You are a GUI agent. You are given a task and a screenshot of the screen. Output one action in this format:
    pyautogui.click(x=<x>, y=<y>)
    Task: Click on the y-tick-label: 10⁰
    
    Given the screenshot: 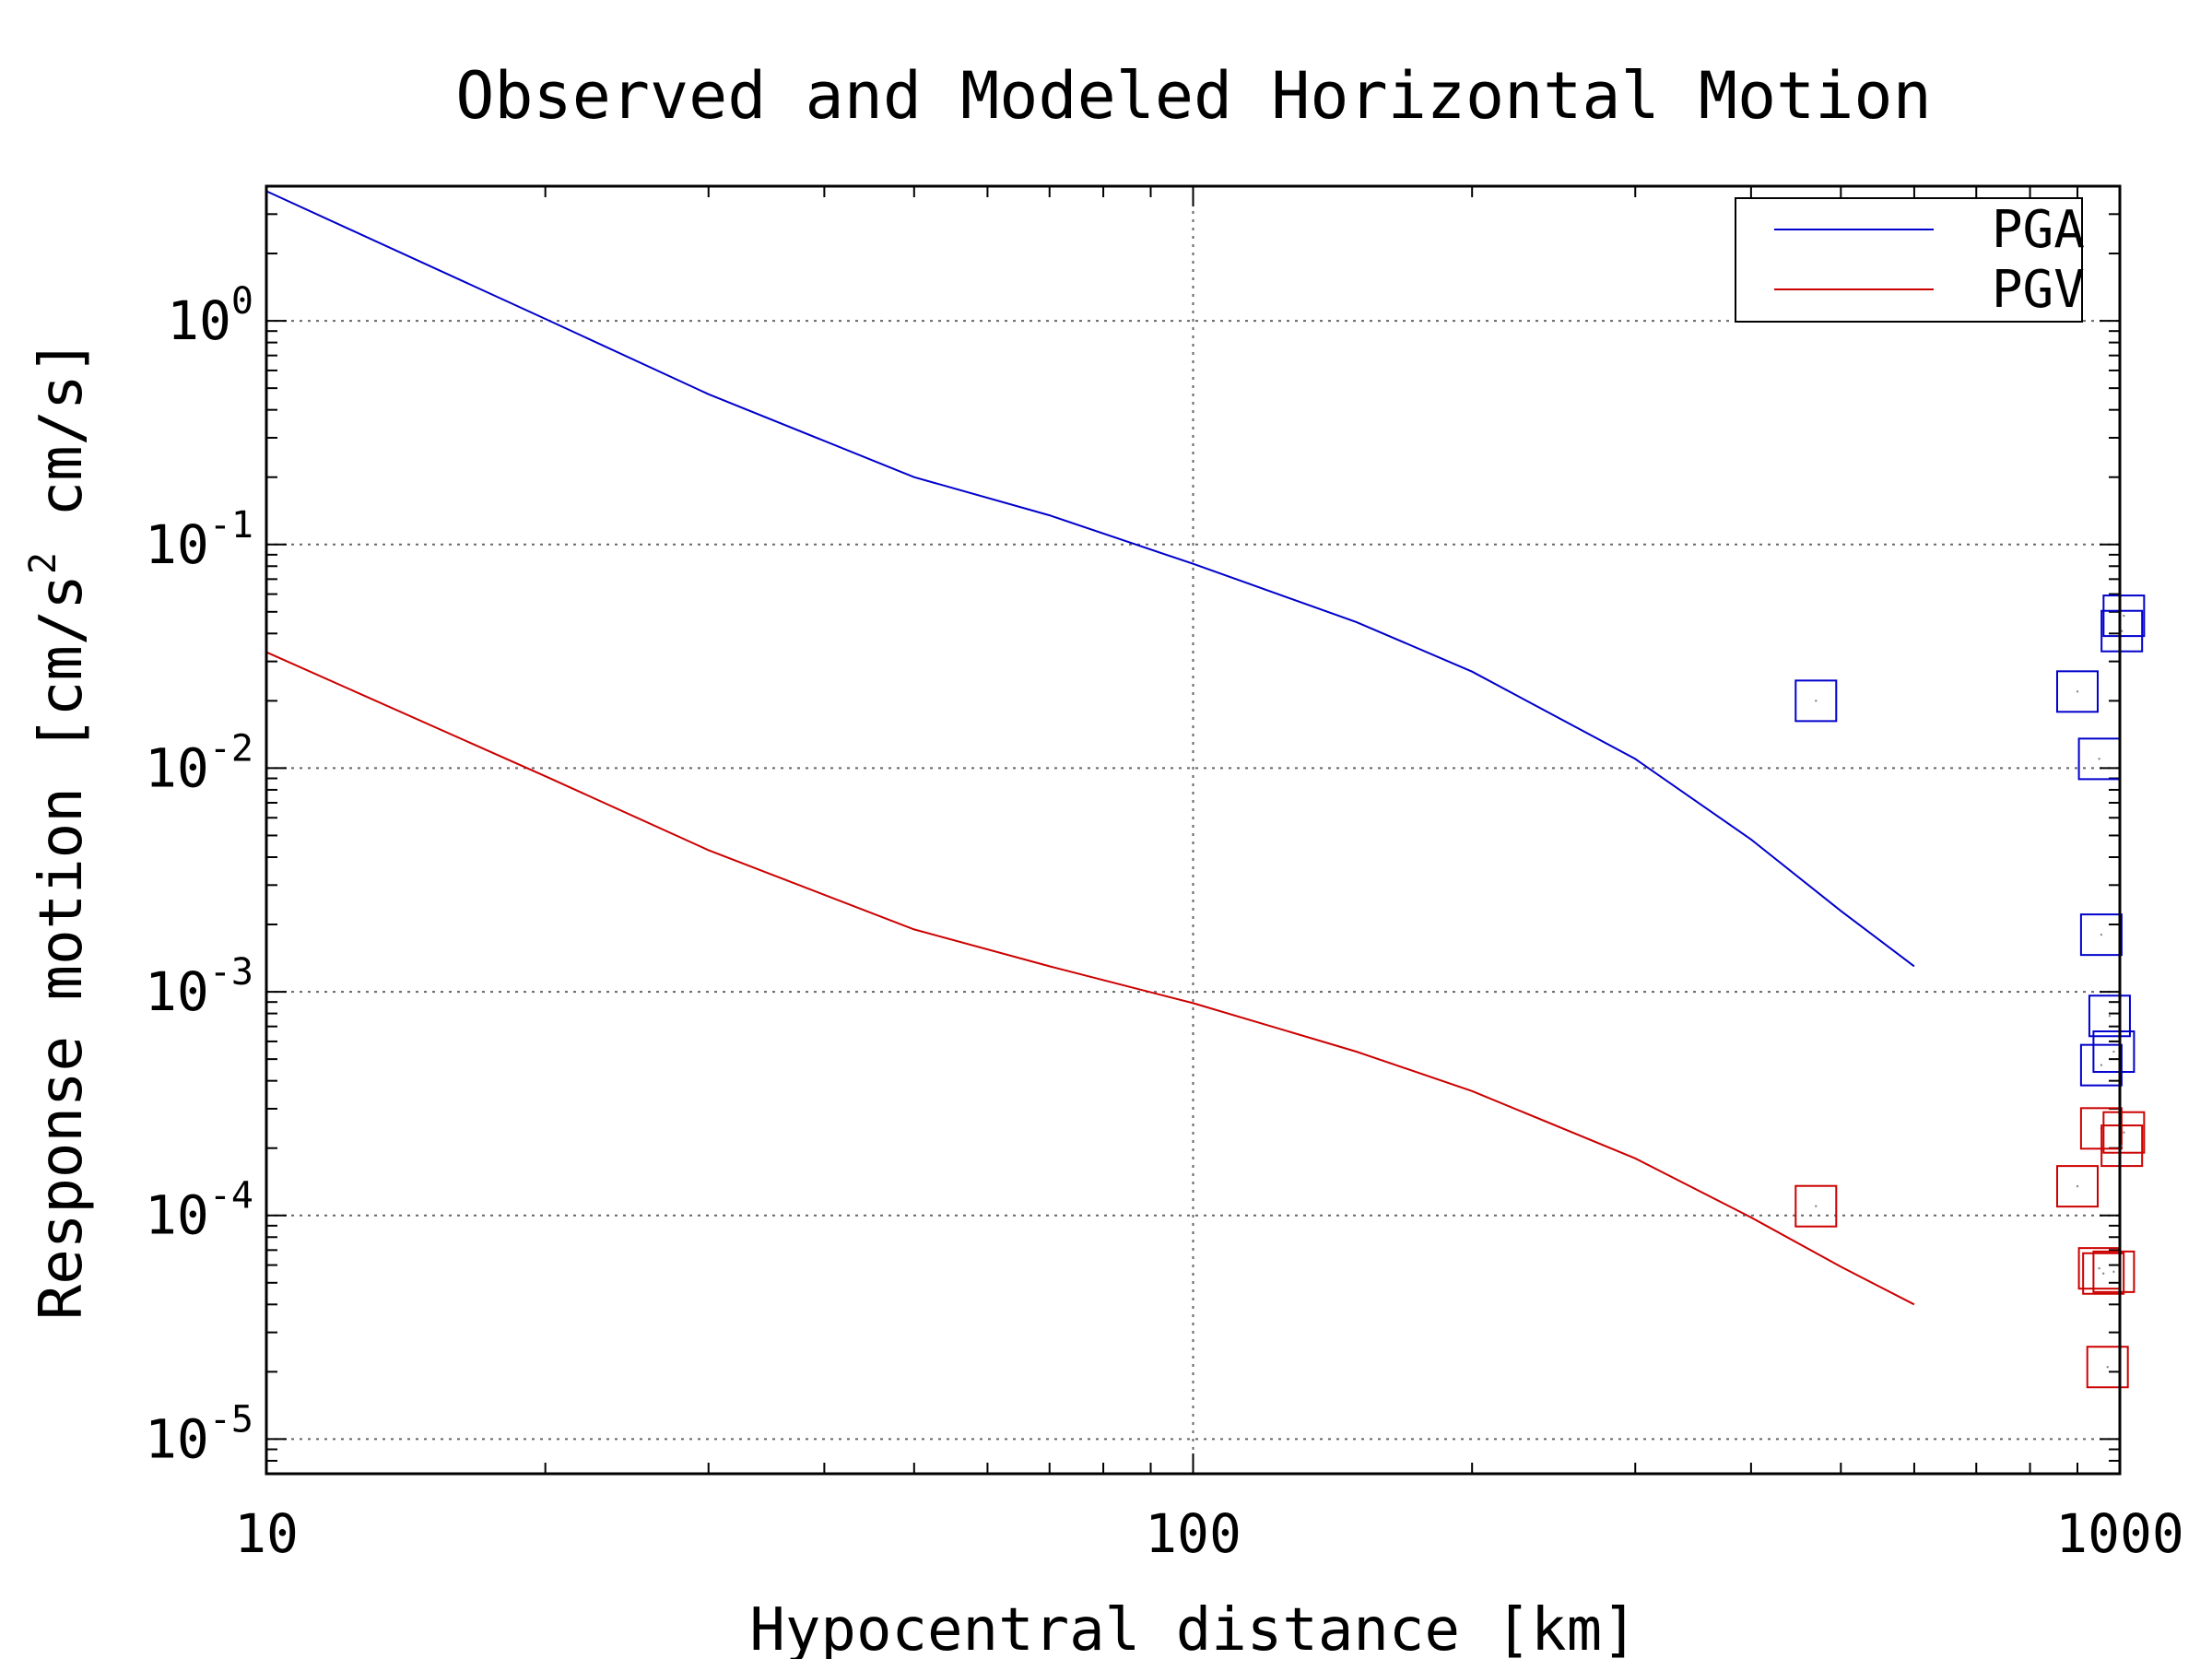 What is the action you would take?
    pyautogui.click(x=210, y=316)
    